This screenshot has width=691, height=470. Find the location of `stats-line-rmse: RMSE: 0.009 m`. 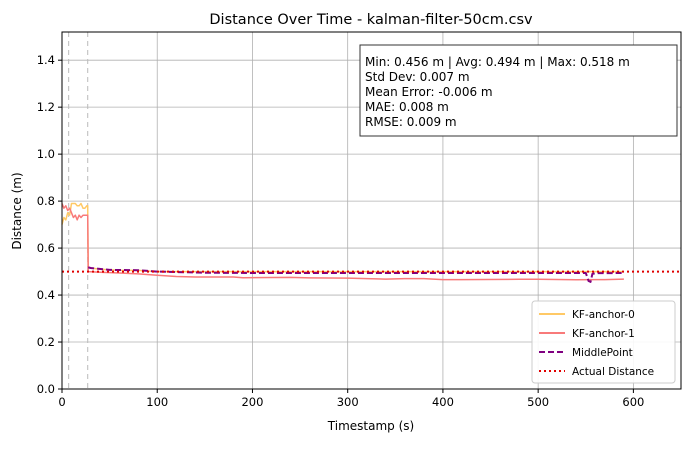

stats-line-rmse: RMSE: 0.009 m is located at coordinates (411, 122).